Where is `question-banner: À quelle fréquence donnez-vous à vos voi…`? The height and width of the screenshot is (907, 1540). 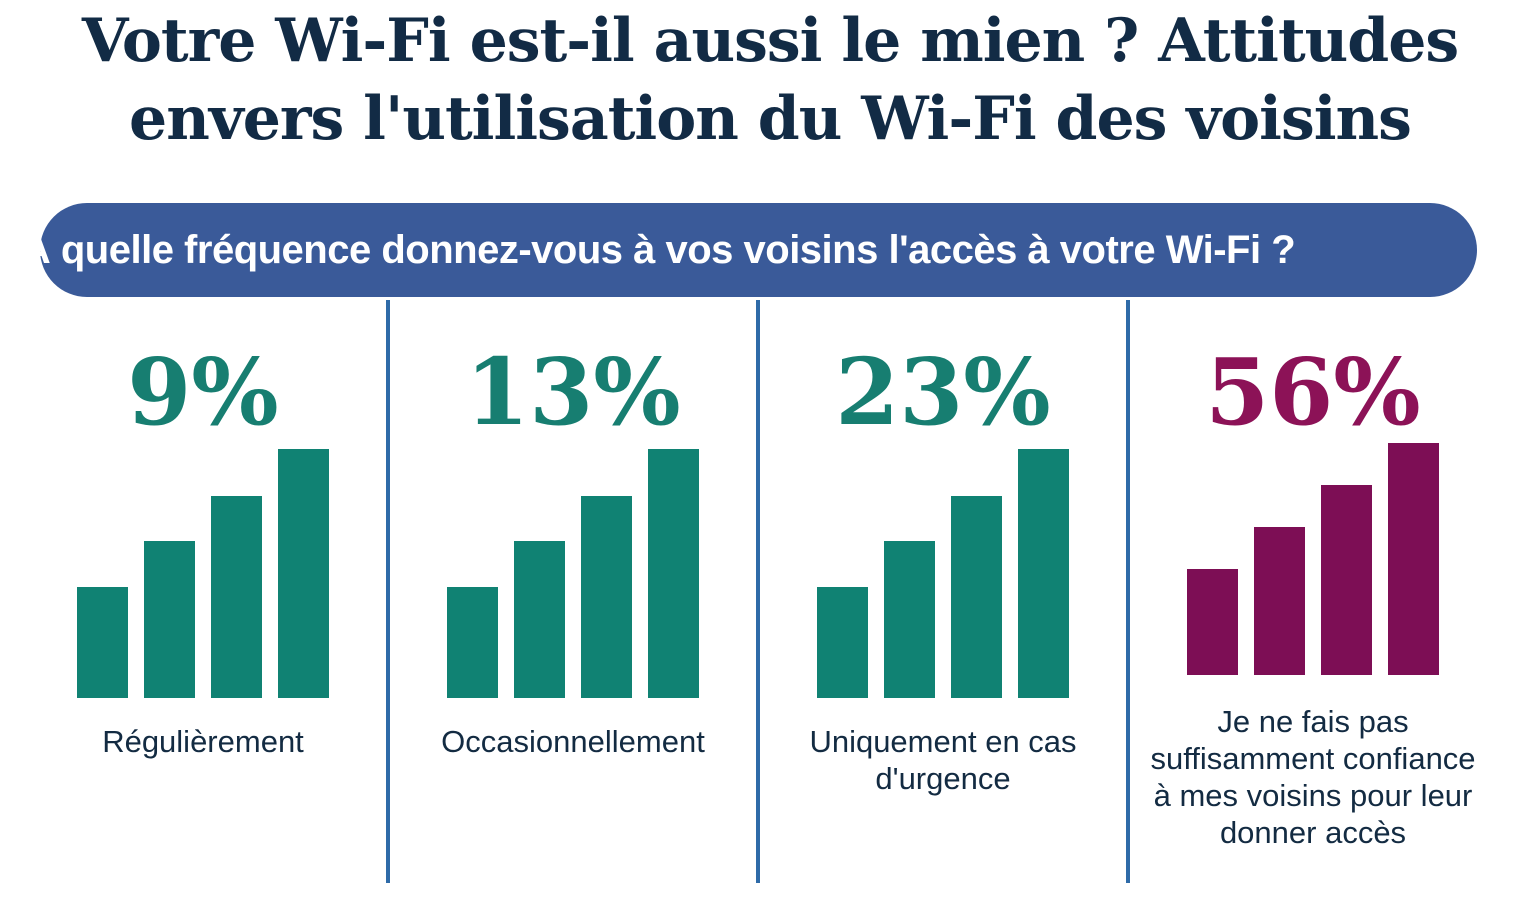 question-banner: À quelle fréquence donnez-vous à vos voi… is located at coordinates (749, 250).